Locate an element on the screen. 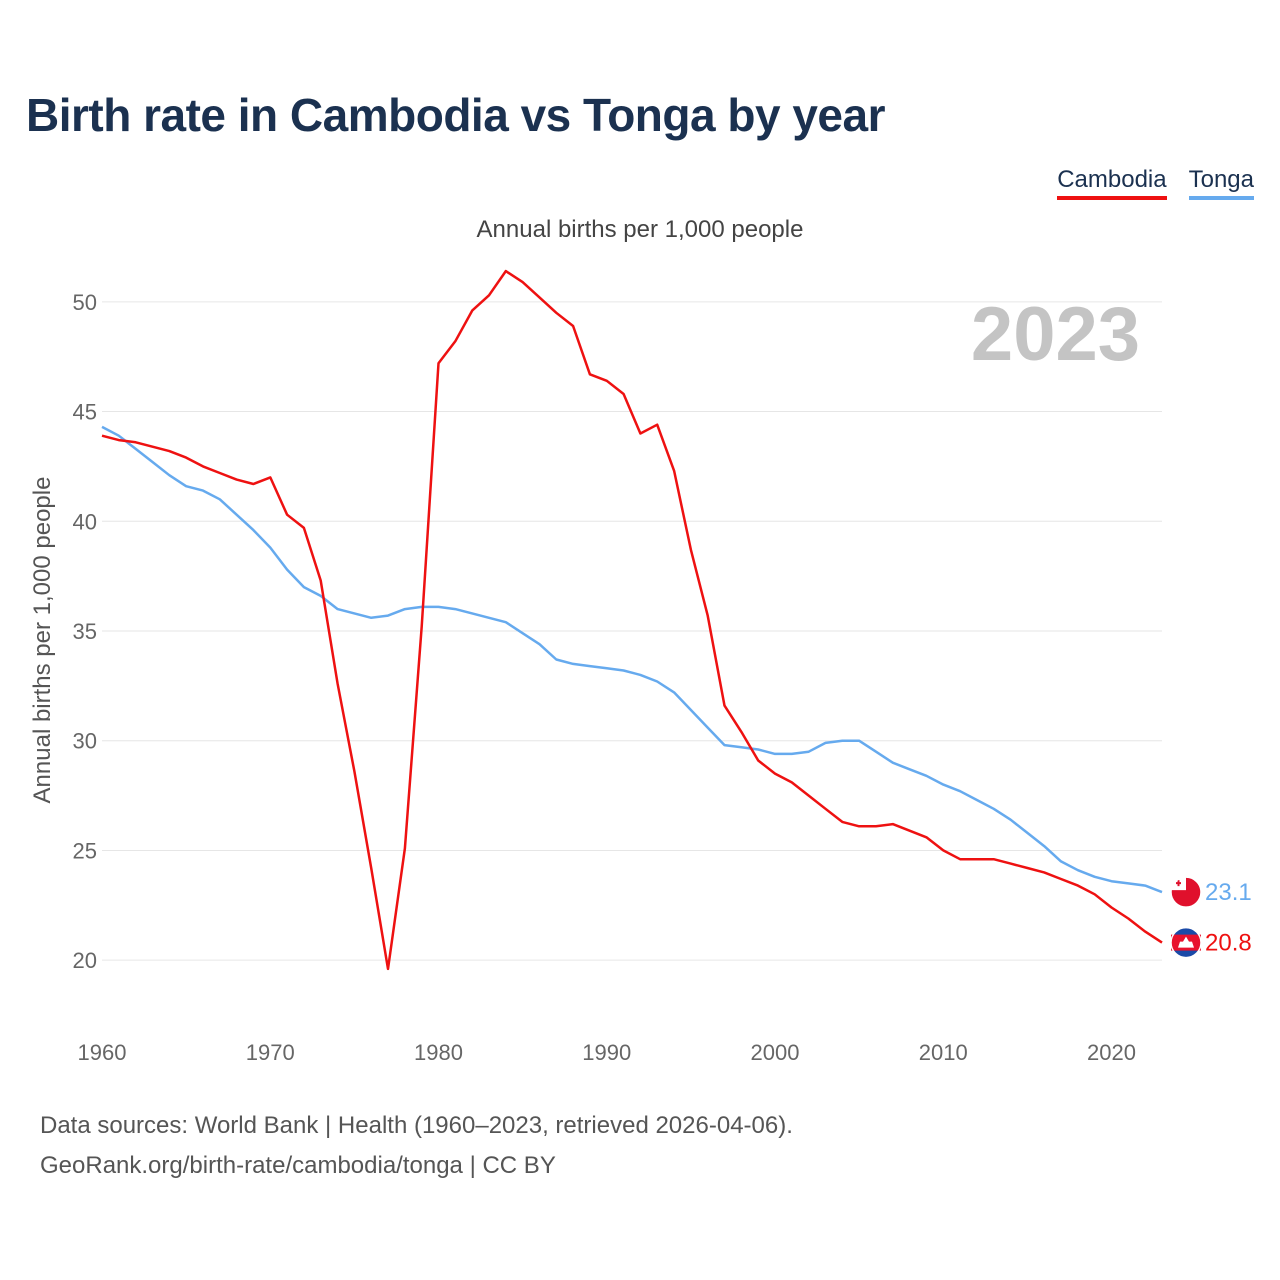 Image resolution: width=1280 pixels, height=1280 pixels. y-tick-label: 50 is located at coordinates (85, 302).